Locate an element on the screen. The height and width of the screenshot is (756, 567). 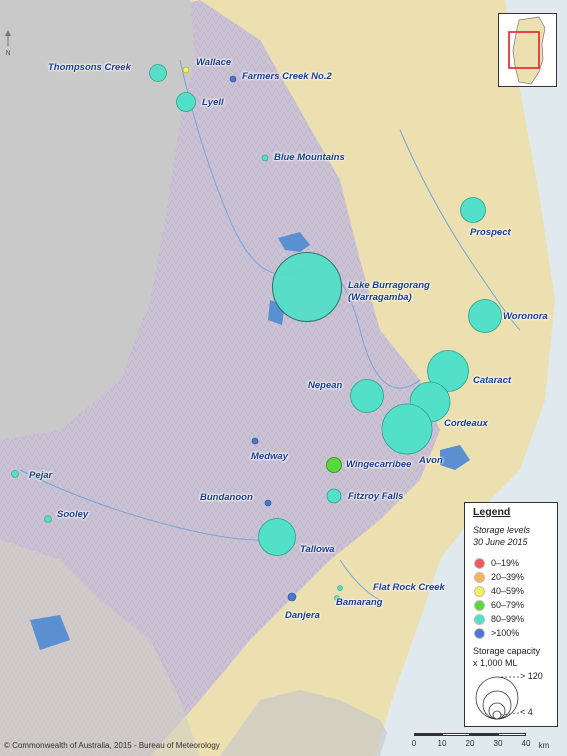
legend-capacity-title: Storage capacity is located at coordinates (507, 651).